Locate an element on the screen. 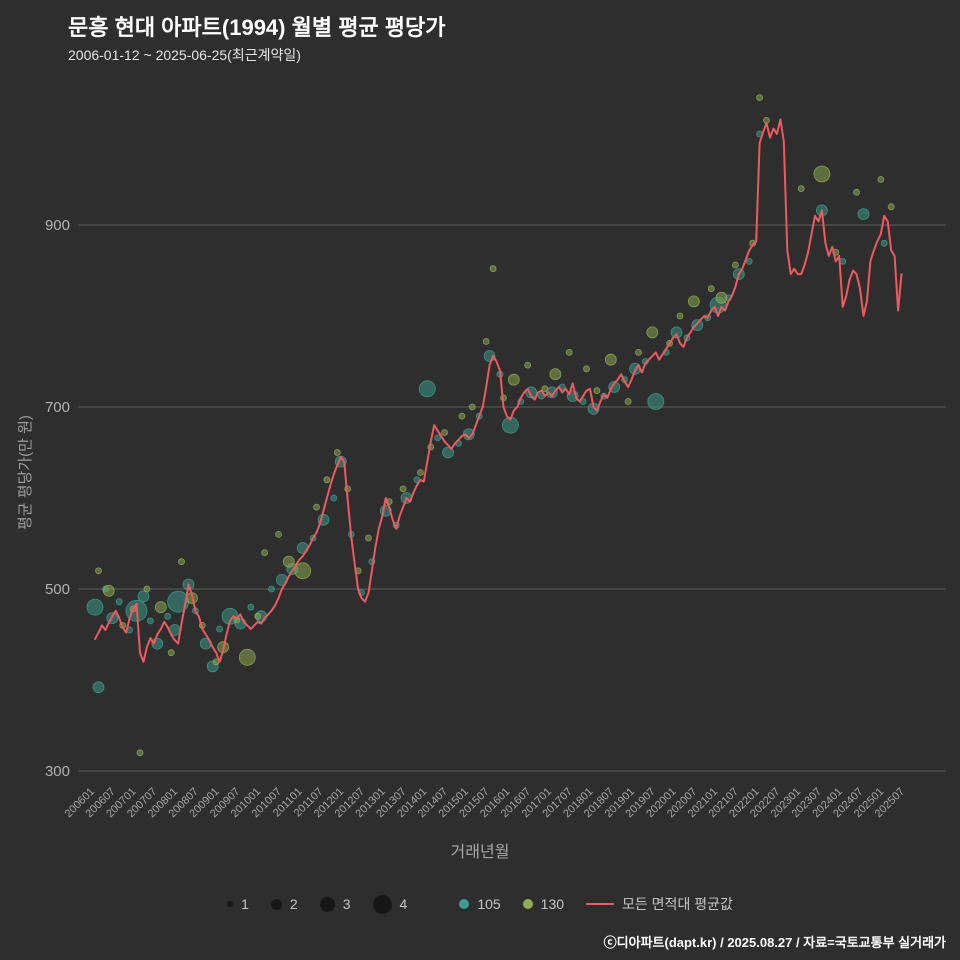 The image size is (960, 960). size-1-dot-icon is located at coordinates (230, 904).